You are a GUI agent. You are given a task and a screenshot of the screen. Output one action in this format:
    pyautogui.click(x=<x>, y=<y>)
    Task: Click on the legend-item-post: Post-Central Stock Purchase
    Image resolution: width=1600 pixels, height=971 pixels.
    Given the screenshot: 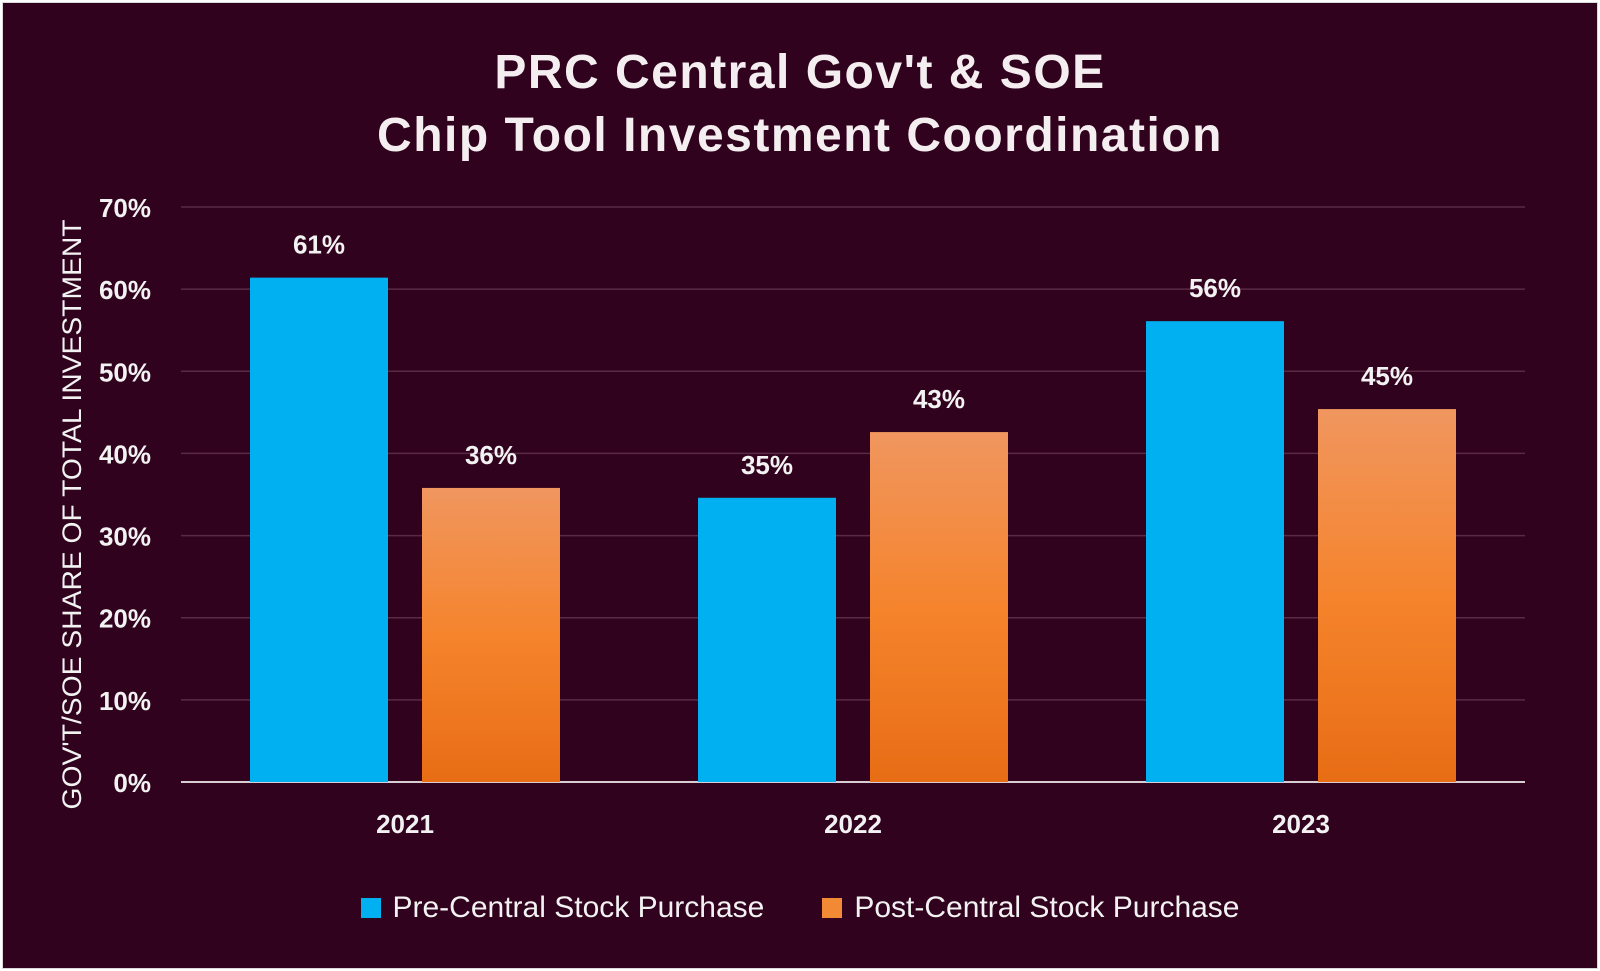 What is the action you would take?
    pyautogui.click(x=1031, y=908)
    